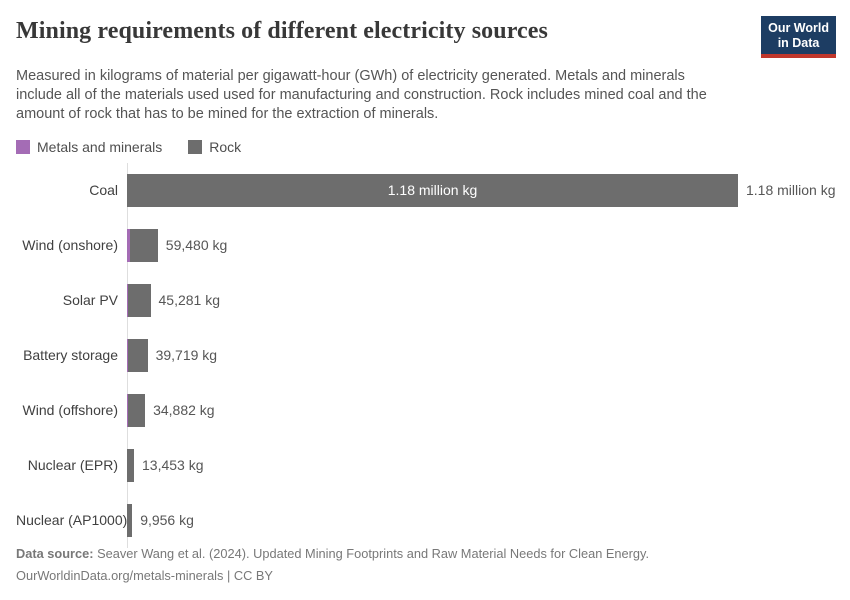  What do you see at coordinates (425, 520) in the screenshot?
I see `bar-row: Nuclear (AP1000) 9,956 kg` at bounding box center [425, 520].